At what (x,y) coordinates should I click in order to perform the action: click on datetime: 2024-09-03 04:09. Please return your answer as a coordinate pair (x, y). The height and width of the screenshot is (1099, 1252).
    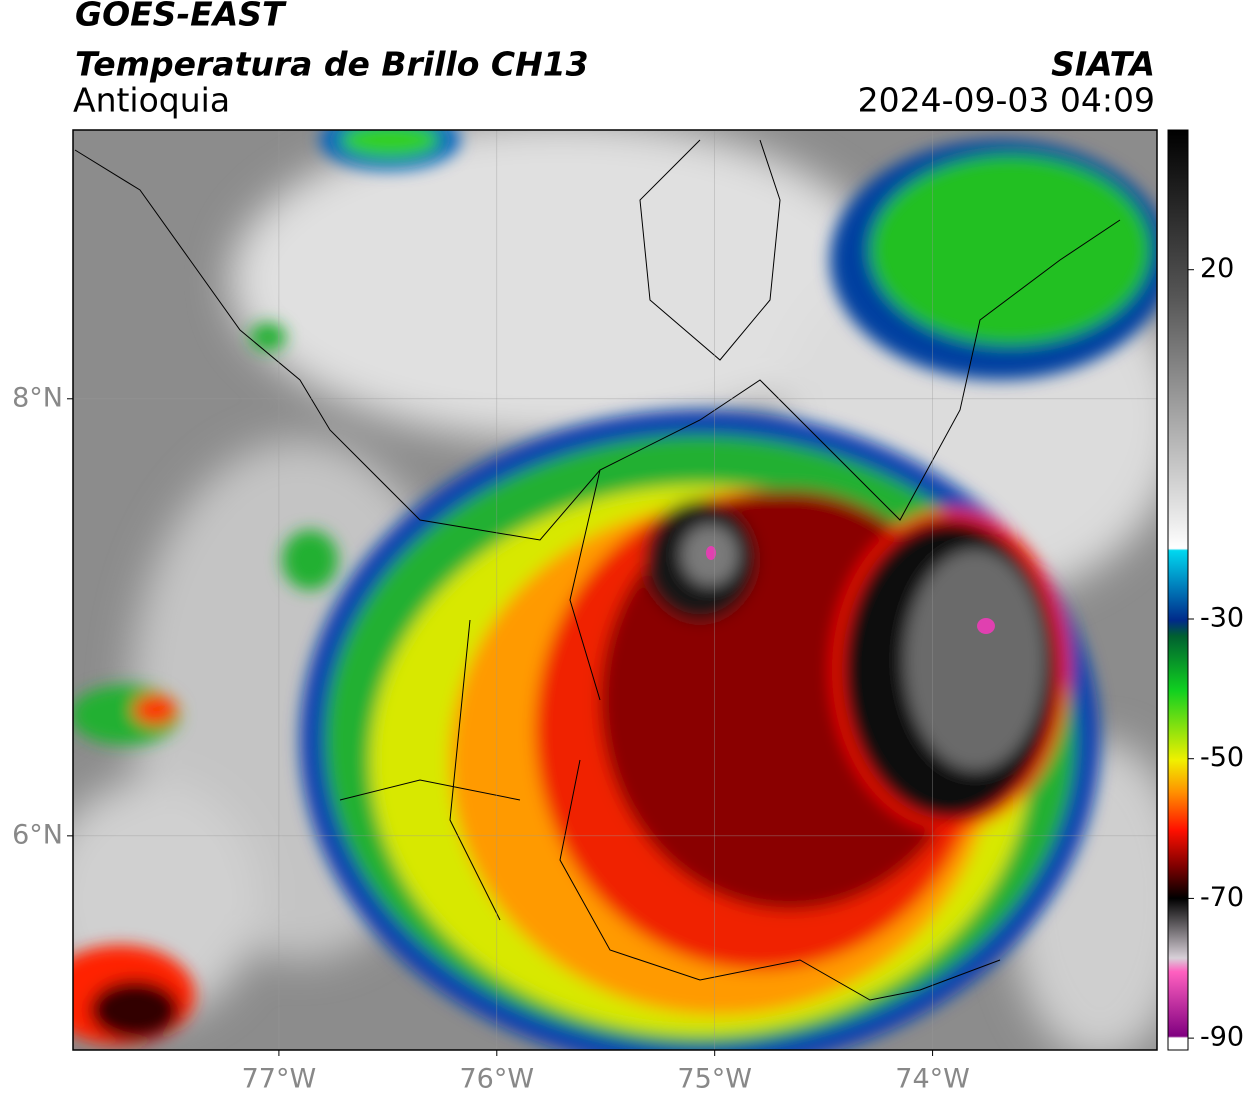
    Looking at the image, I should click on (1006, 100).